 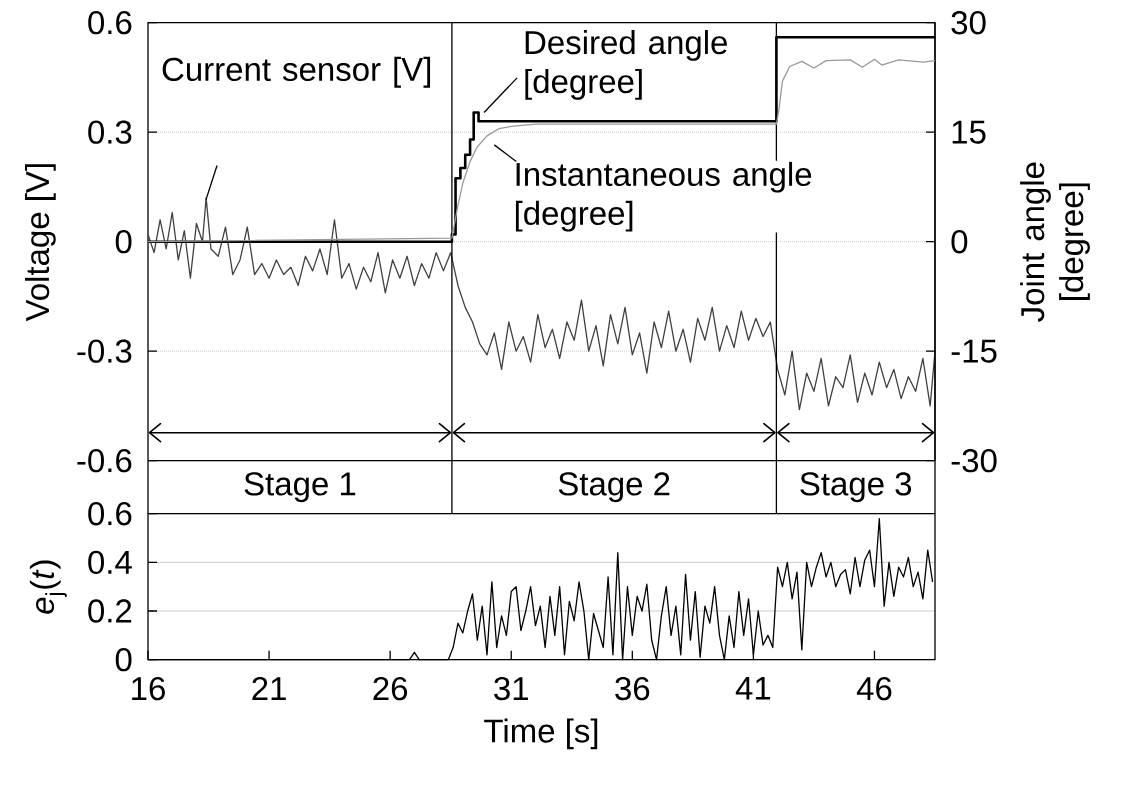 I want to click on text: Stage 2, so click(x=614, y=487).